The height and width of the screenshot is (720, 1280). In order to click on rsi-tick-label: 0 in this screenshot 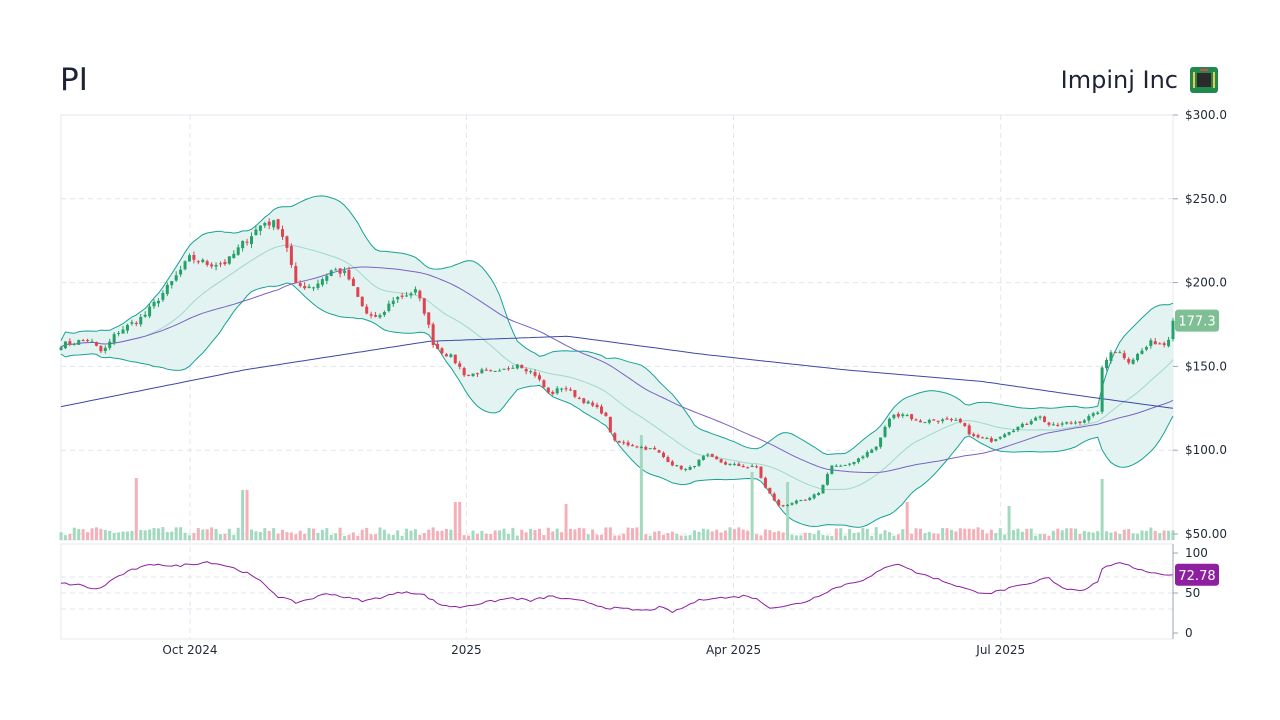, I will do `click(1189, 633)`.